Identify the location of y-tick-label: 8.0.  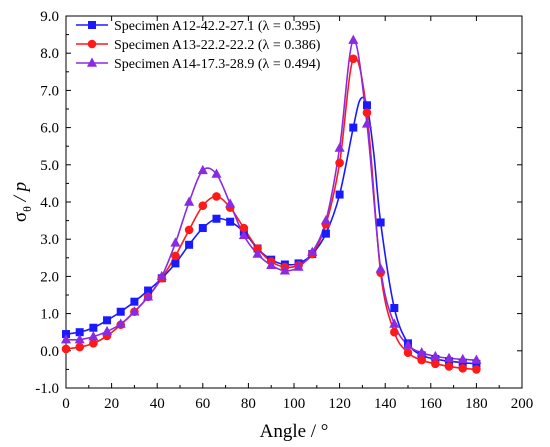
(49, 54).